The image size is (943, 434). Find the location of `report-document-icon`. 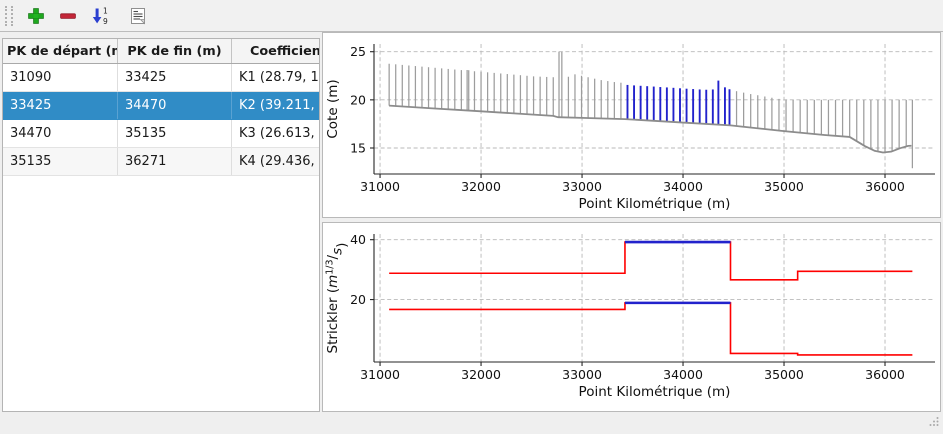

report-document-icon is located at coordinates (138, 16).